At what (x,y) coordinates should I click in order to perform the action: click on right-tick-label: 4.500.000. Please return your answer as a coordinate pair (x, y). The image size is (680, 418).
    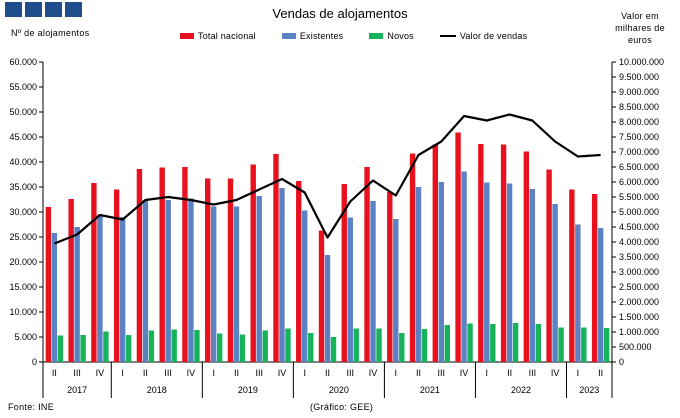
    Looking at the image, I should click on (639, 227).